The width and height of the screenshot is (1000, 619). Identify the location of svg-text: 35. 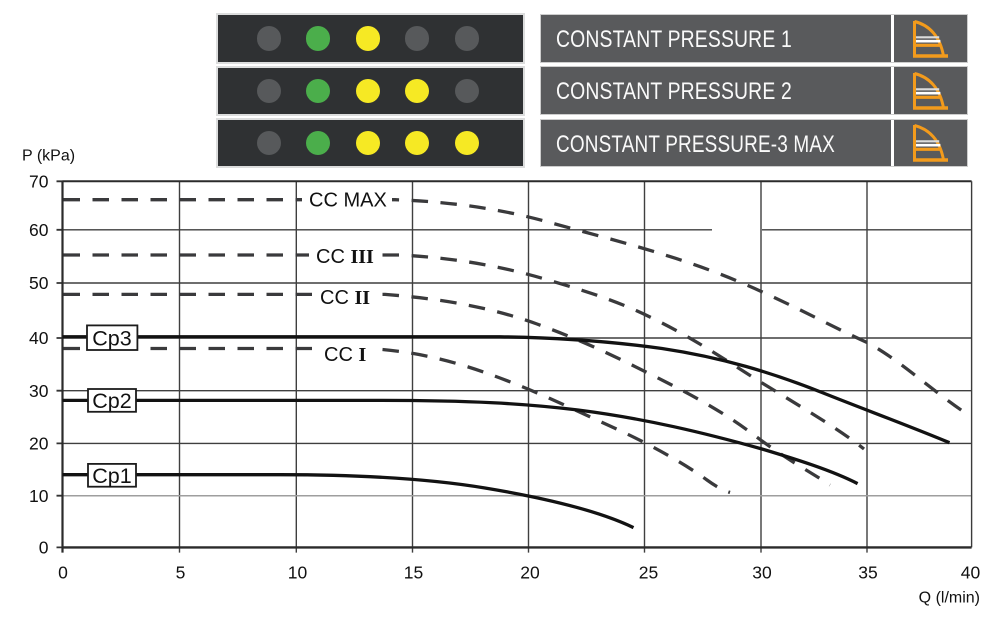
(867, 573).